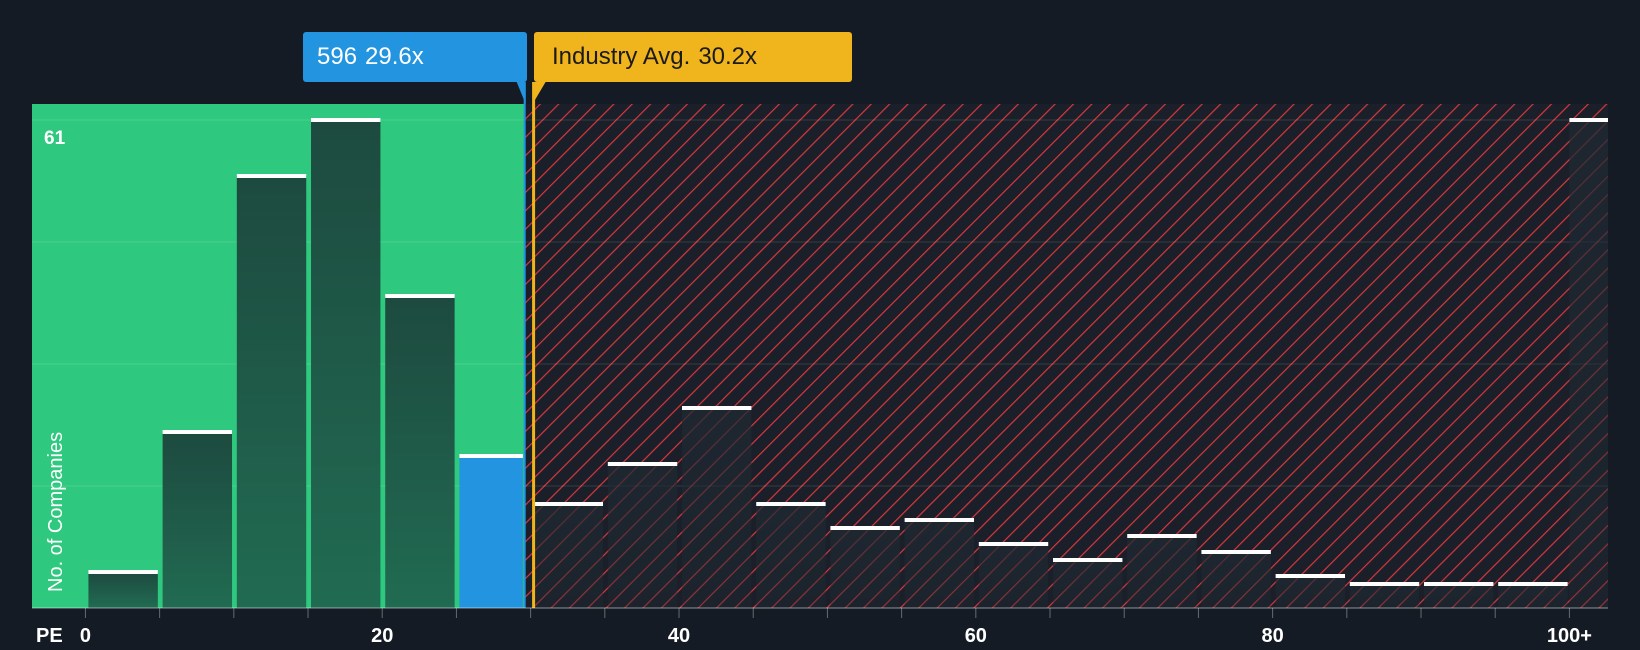 This screenshot has width=1640, height=650. I want to click on industry-callout-pointer, so click(539, 93).